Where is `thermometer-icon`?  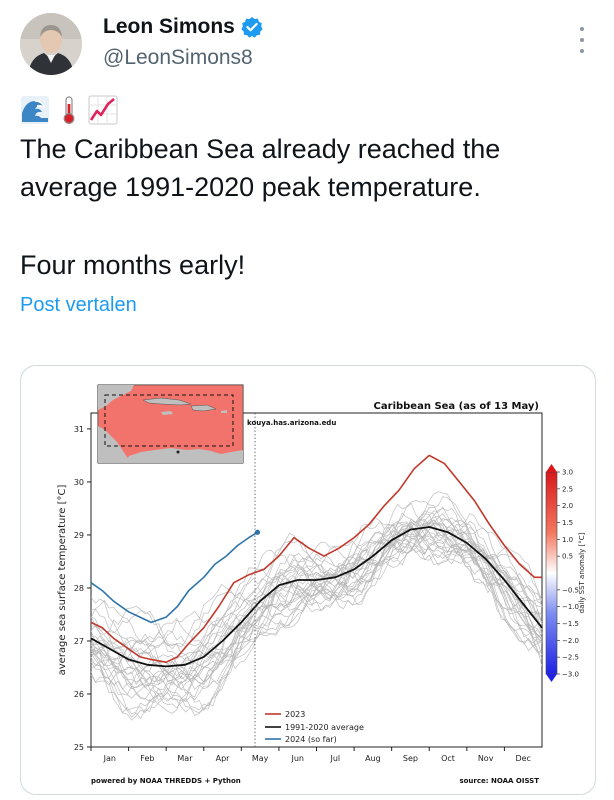
thermometer-icon is located at coordinates (69, 110).